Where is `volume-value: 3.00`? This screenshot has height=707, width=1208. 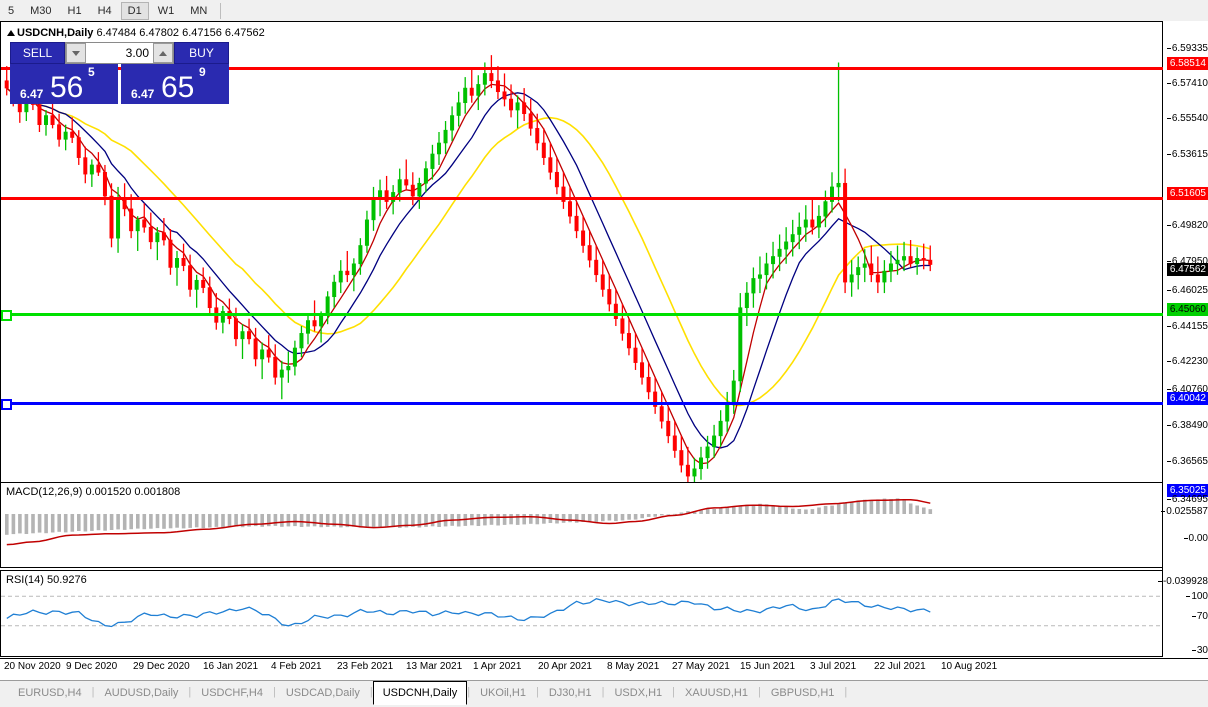 volume-value: 3.00 is located at coordinates (119, 53).